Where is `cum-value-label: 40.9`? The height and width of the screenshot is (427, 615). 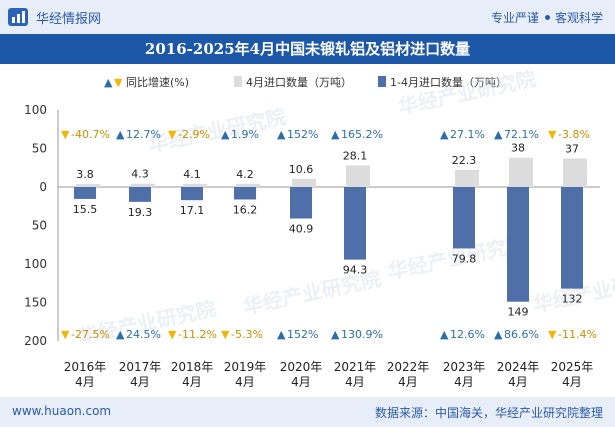
cum-value-label: 40.9 is located at coordinates (301, 228).